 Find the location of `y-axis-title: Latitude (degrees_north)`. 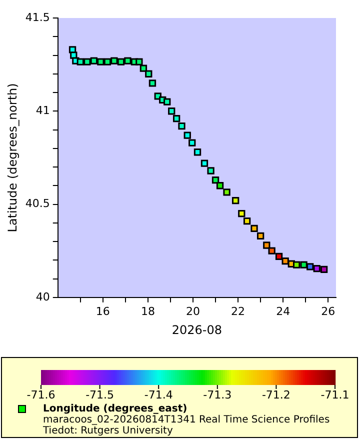

y-axis-title: Latitude (degrees_north) is located at coordinates (12, 157).